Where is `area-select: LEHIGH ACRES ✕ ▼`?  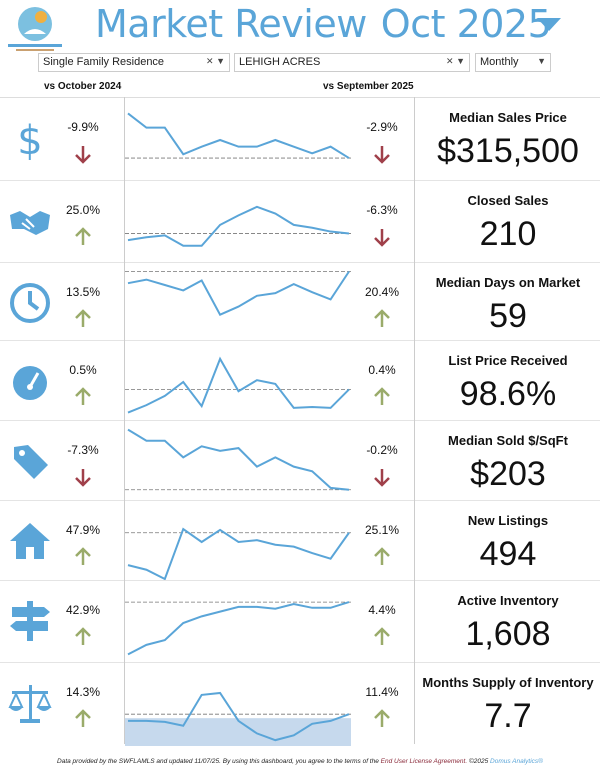
area-select: LEHIGH ACRES ✕ ▼ is located at coordinates (352, 62).